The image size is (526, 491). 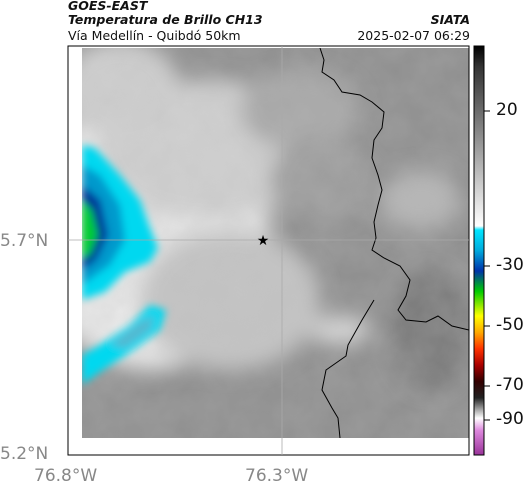 I want to click on colorbar-label-minus50: -50, so click(x=510, y=325).